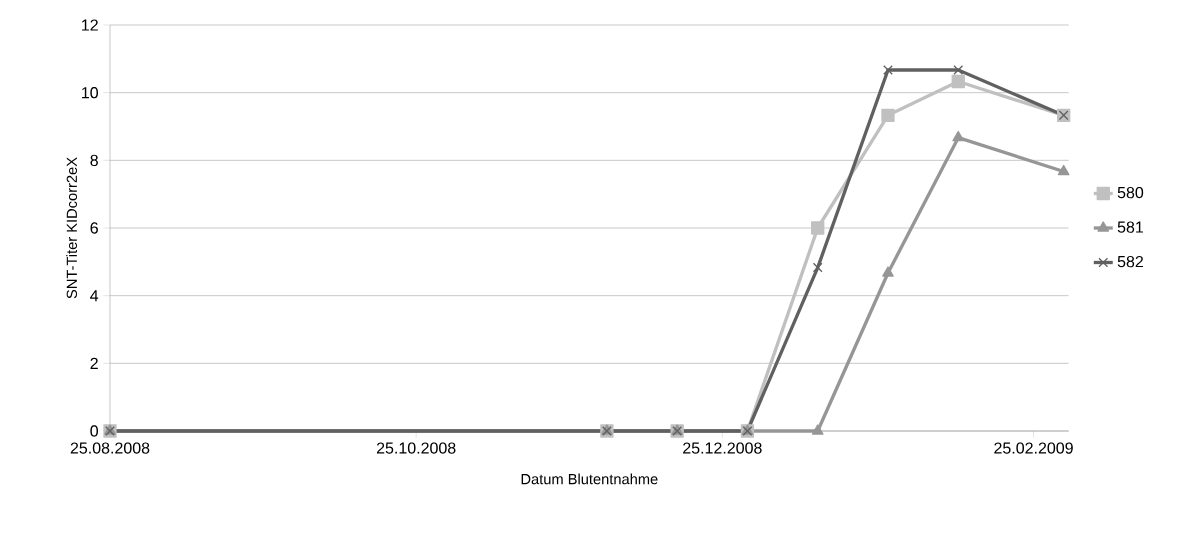  Describe the element at coordinates (1033, 448) in the screenshot. I see `x-tick-label: 25.02.2009` at that location.